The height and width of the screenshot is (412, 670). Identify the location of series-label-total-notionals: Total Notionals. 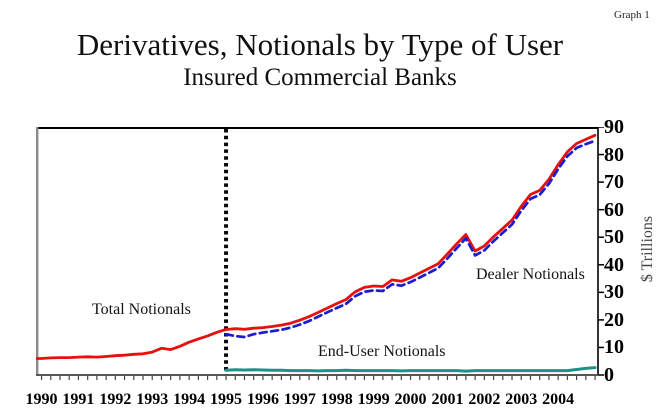
(141, 309).